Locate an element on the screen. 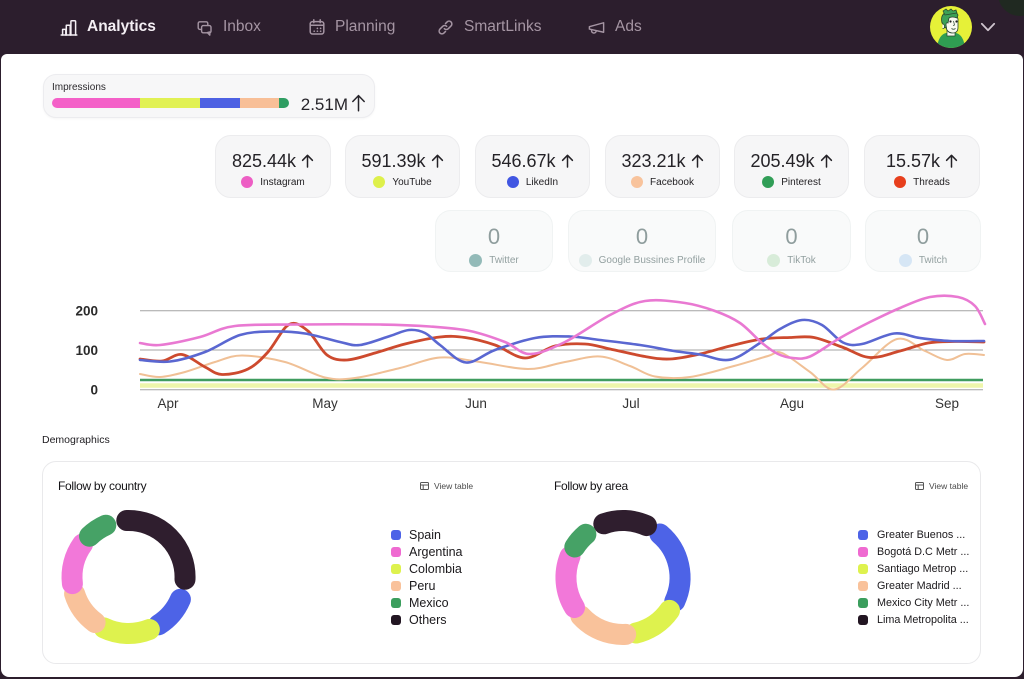 Image resolution: width=1024 pixels, height=679 pixels. svg-text: 200 is located at coordinates (86, 311).